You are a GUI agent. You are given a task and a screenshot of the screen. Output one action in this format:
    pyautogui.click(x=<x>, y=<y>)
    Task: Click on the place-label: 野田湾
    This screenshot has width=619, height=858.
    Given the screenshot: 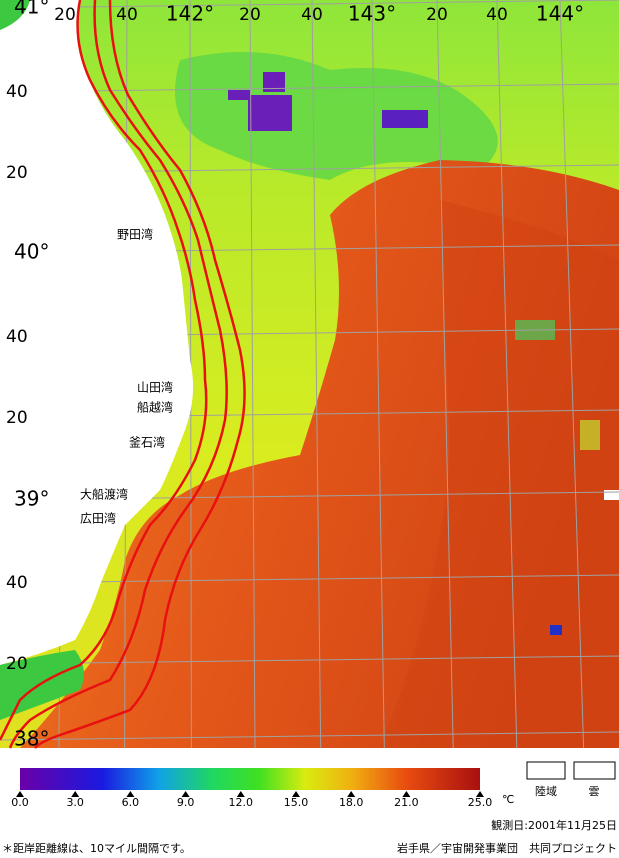 What is the action you would take?
    pyautogui.click(x=135, y=234)
    